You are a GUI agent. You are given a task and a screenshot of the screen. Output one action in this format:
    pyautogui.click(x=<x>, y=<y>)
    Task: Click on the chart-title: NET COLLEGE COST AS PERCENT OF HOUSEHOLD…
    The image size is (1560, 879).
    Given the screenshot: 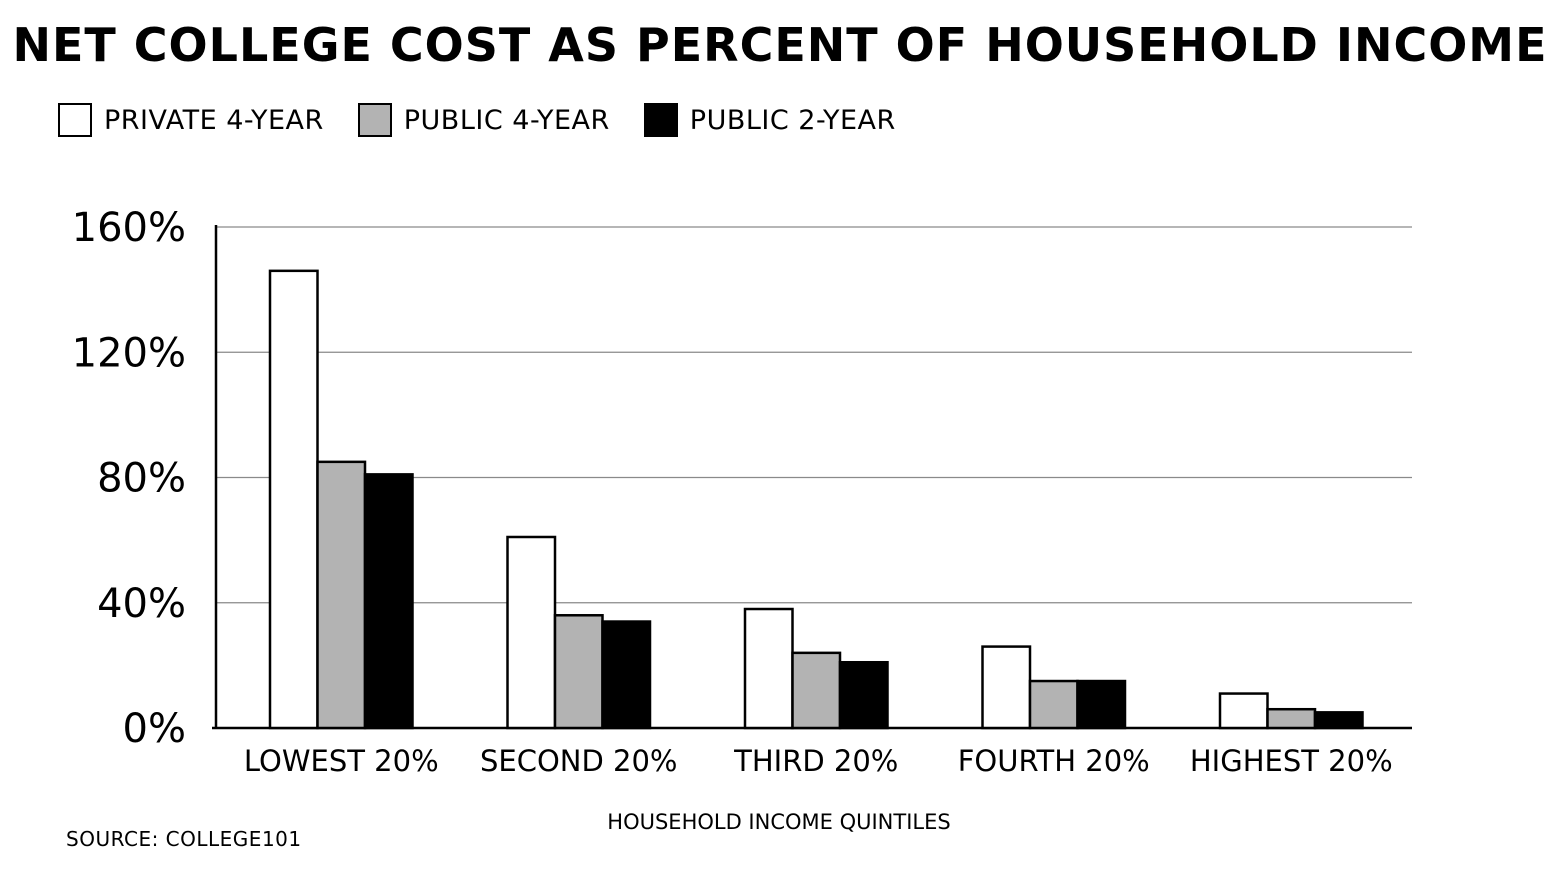 What is the action you would take?
    pyautogui.click(x=780, y=45)
    